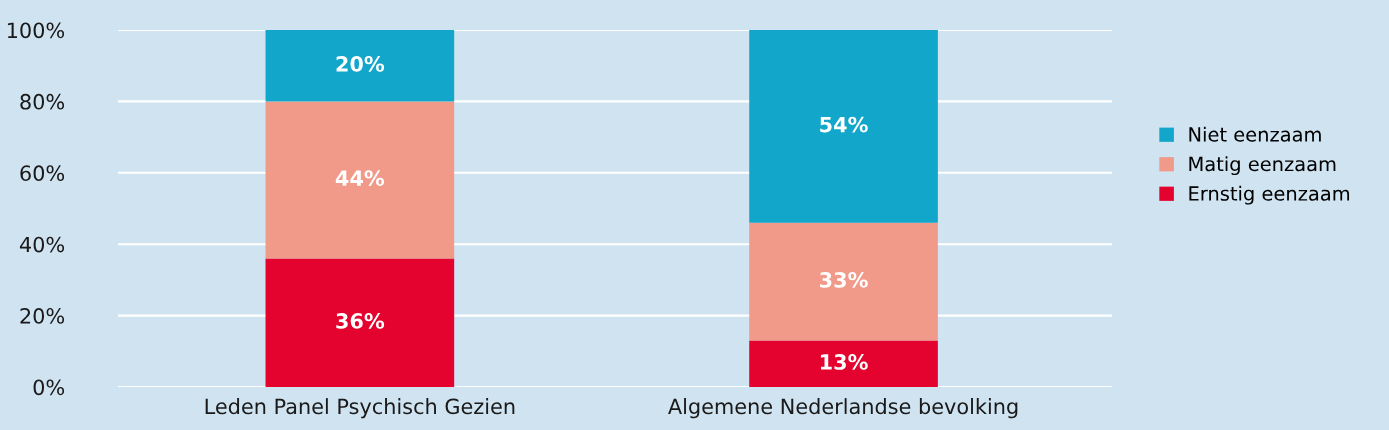 The width and height of the screenshot is (1389, 430). Describe the element at coordinates (42, 173) in the screenshot. I see `y-tick-label: 60%` at that location.